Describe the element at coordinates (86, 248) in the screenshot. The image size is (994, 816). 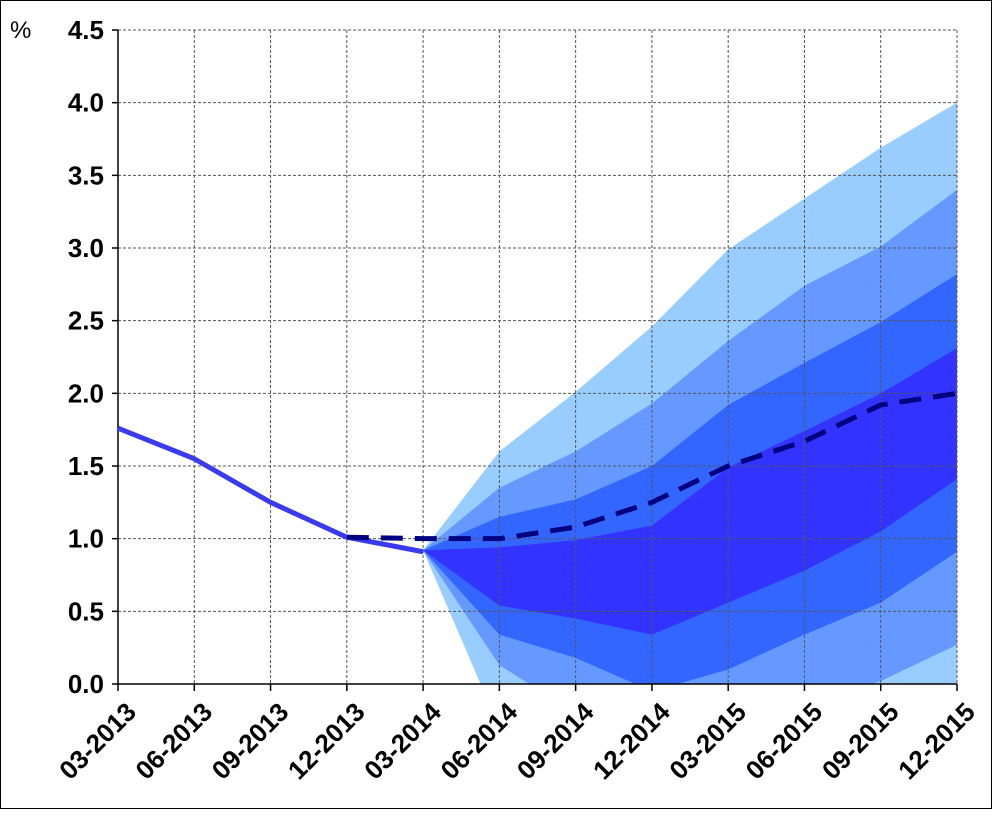
I see `y-tick-label: 3.0` at that location.